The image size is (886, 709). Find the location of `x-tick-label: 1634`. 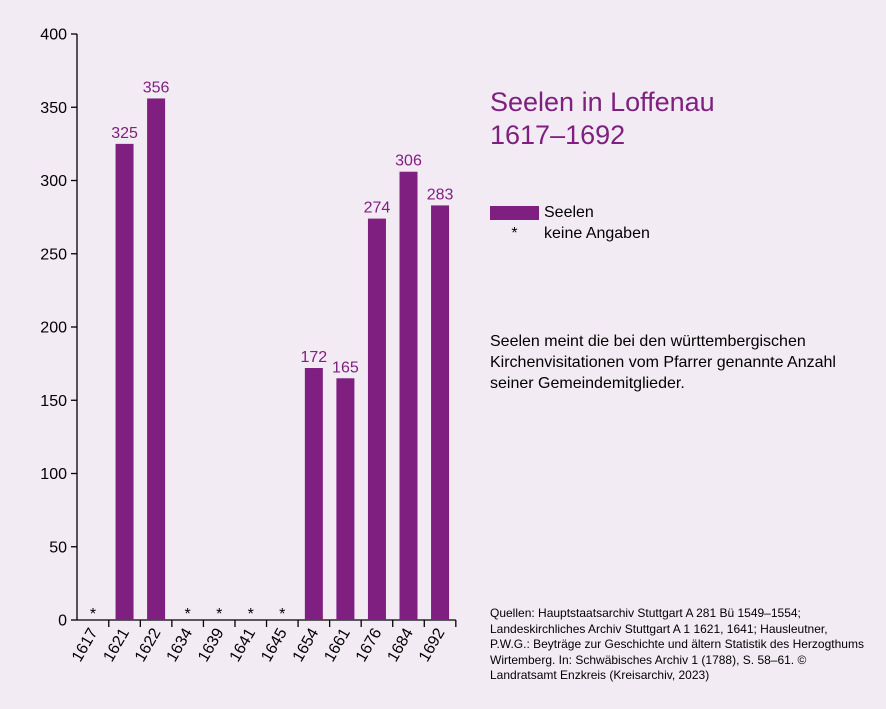

x-tick-label: 1634 is located at coordinates (180, 644).